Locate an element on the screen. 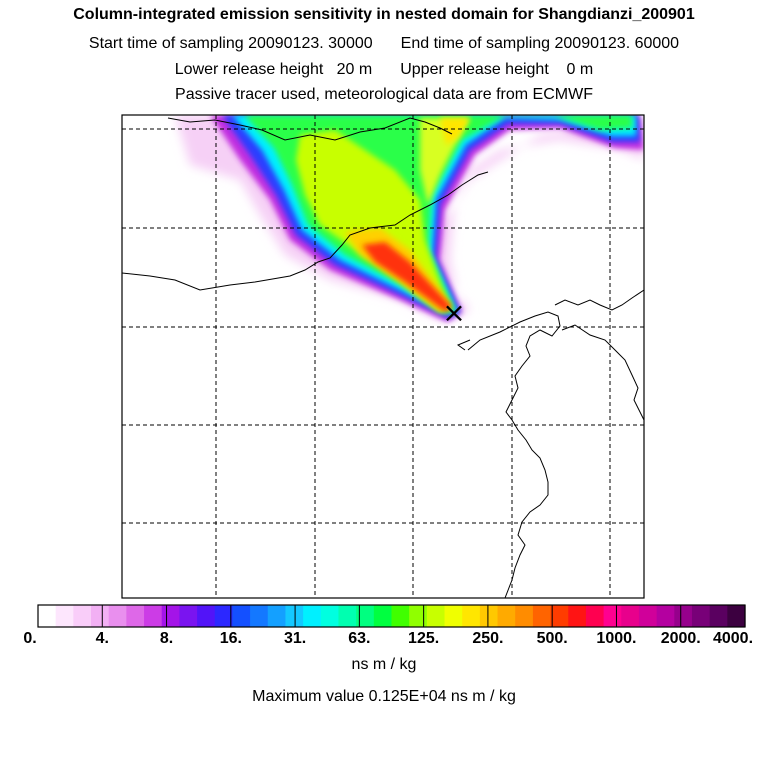 This screenshot has width=768, height=768. colorbar-tick-label: 0. is located at coordinates (30, 638).